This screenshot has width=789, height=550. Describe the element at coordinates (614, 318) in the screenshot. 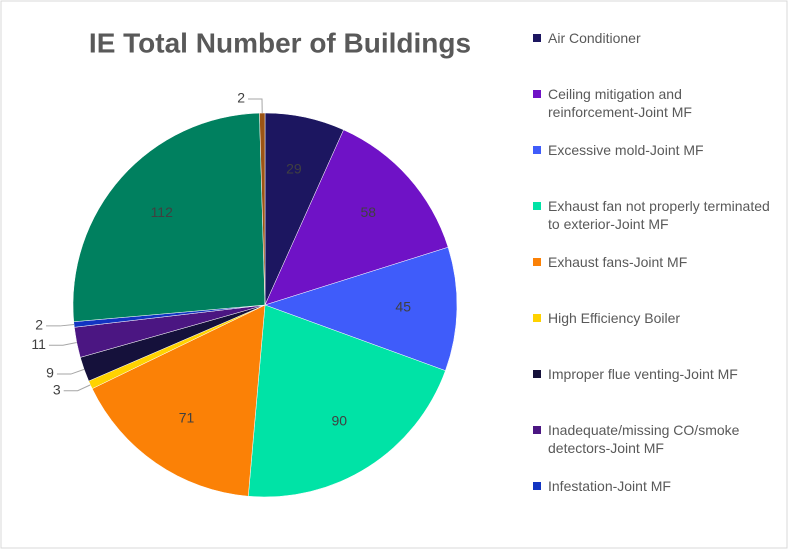

I see `legend-label: High Efficiency Boiler` at that location.